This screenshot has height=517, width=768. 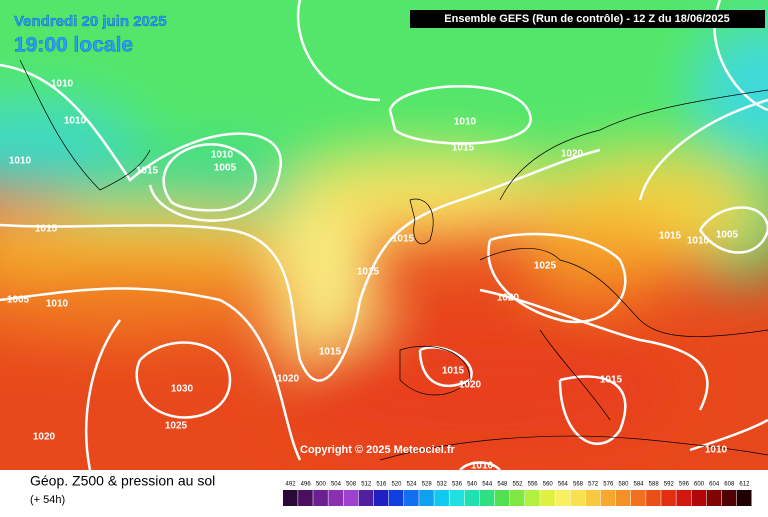 I want to click on run-banner, so click(x=587, y=19).